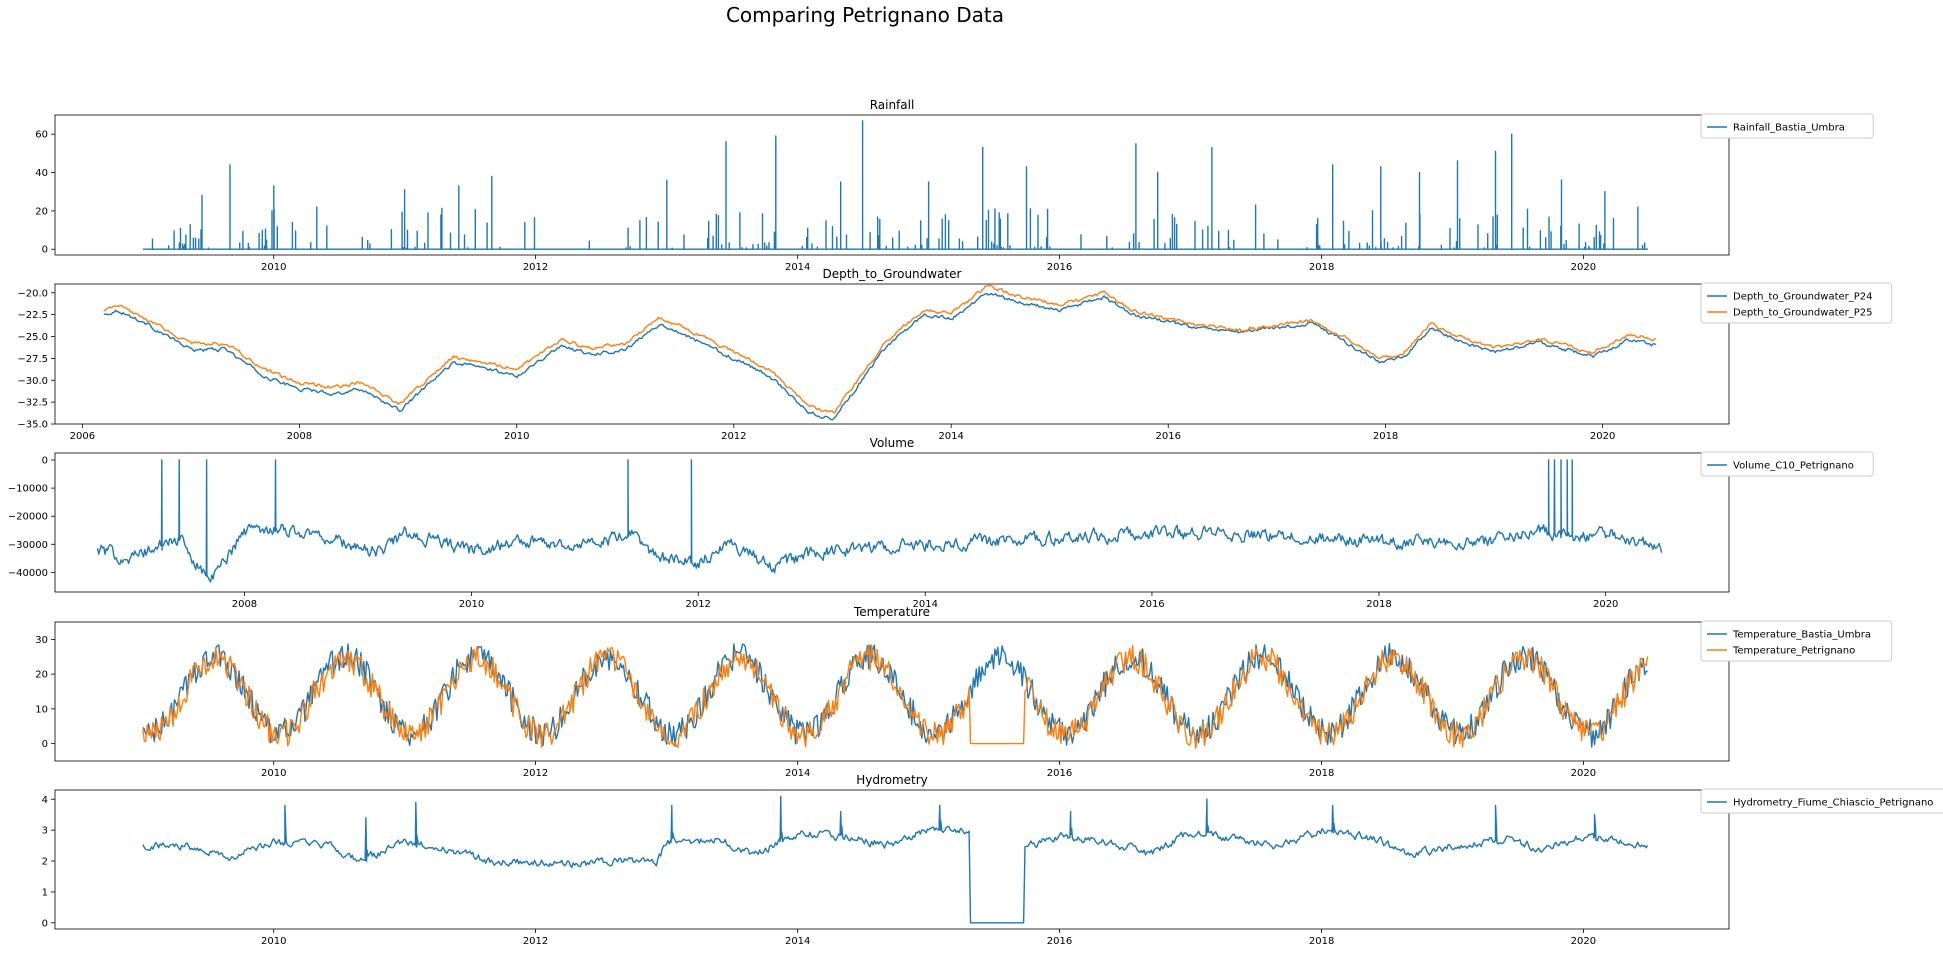 This screenshot has height=954, width=1943. I want to click on y-tick-label: 10, so click(41, 709).